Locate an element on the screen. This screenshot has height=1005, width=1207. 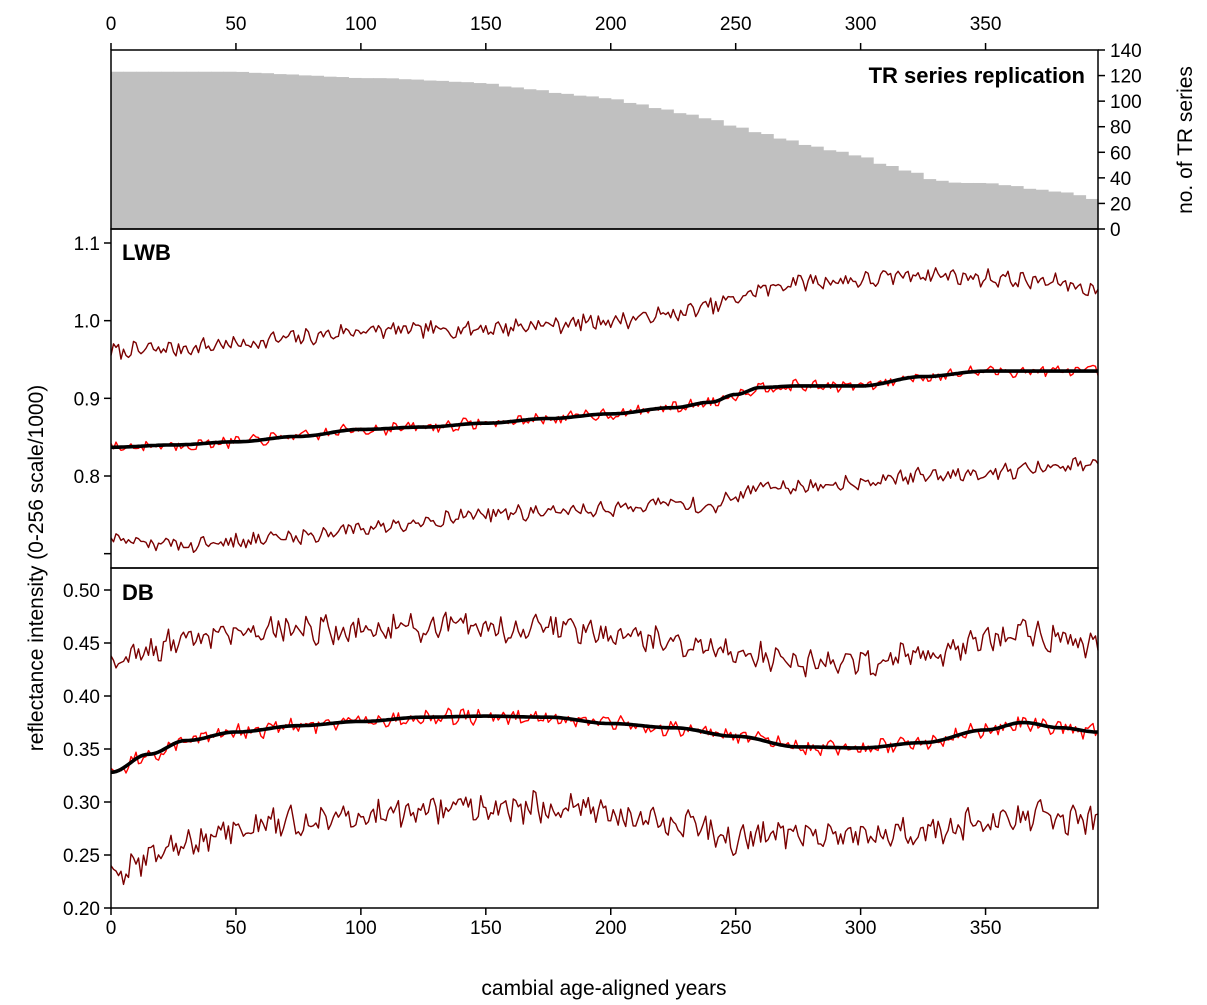
y-axis-title: reflectance intensity (0-256 scale/1000) is located at coordinates (36, 568).